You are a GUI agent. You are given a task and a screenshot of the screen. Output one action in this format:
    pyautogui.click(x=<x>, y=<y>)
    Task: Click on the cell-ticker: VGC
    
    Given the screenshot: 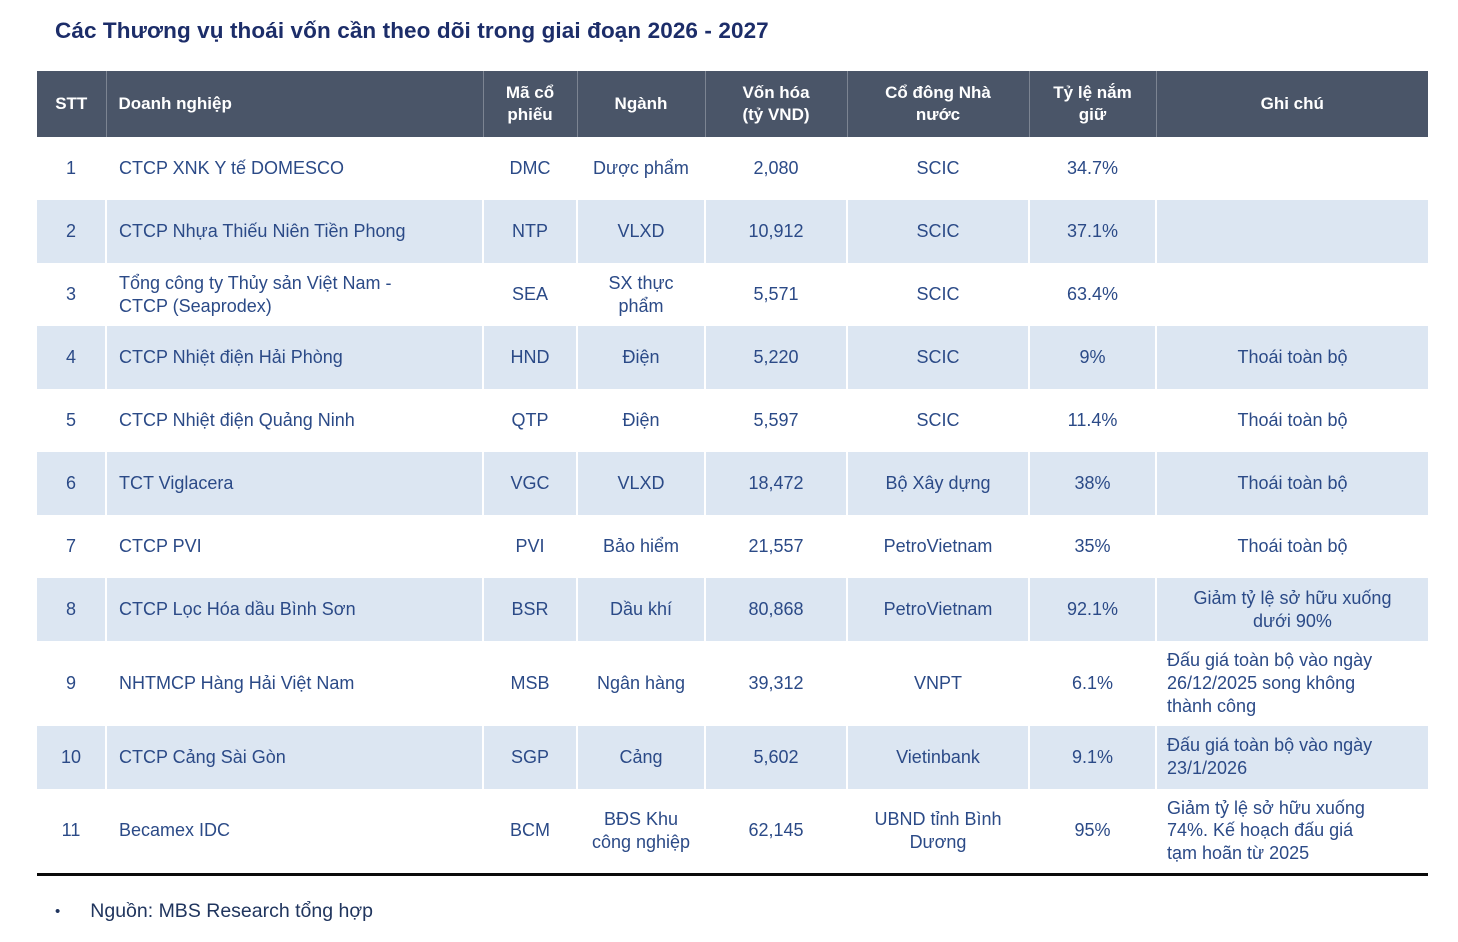 What is the action you would take?
    pyautogui.click(x=529, y=483)
    